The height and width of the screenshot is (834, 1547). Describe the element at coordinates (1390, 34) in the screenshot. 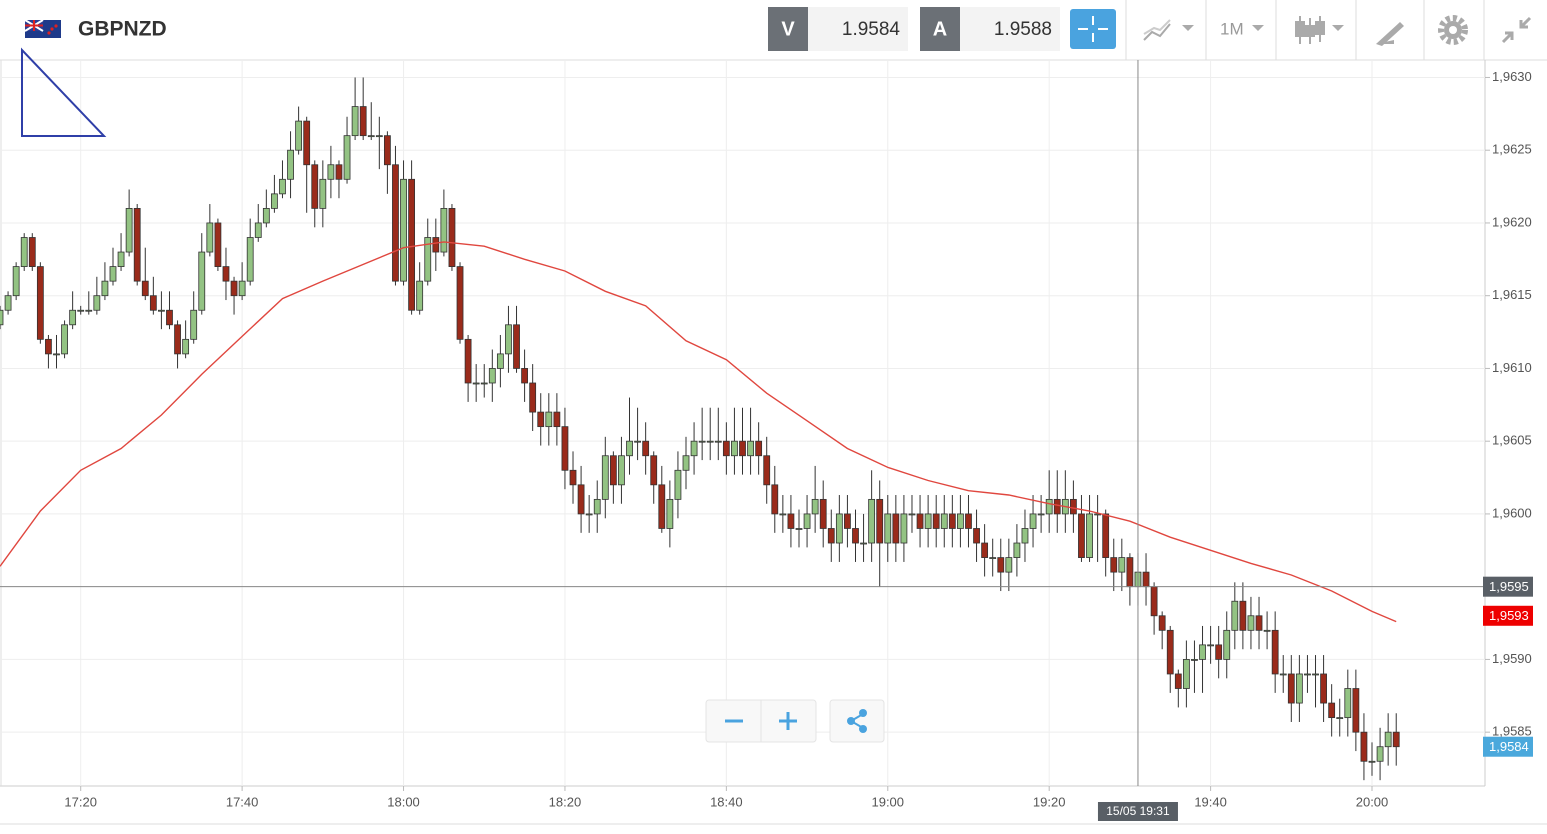

I see `draw-tools-button` at that location.